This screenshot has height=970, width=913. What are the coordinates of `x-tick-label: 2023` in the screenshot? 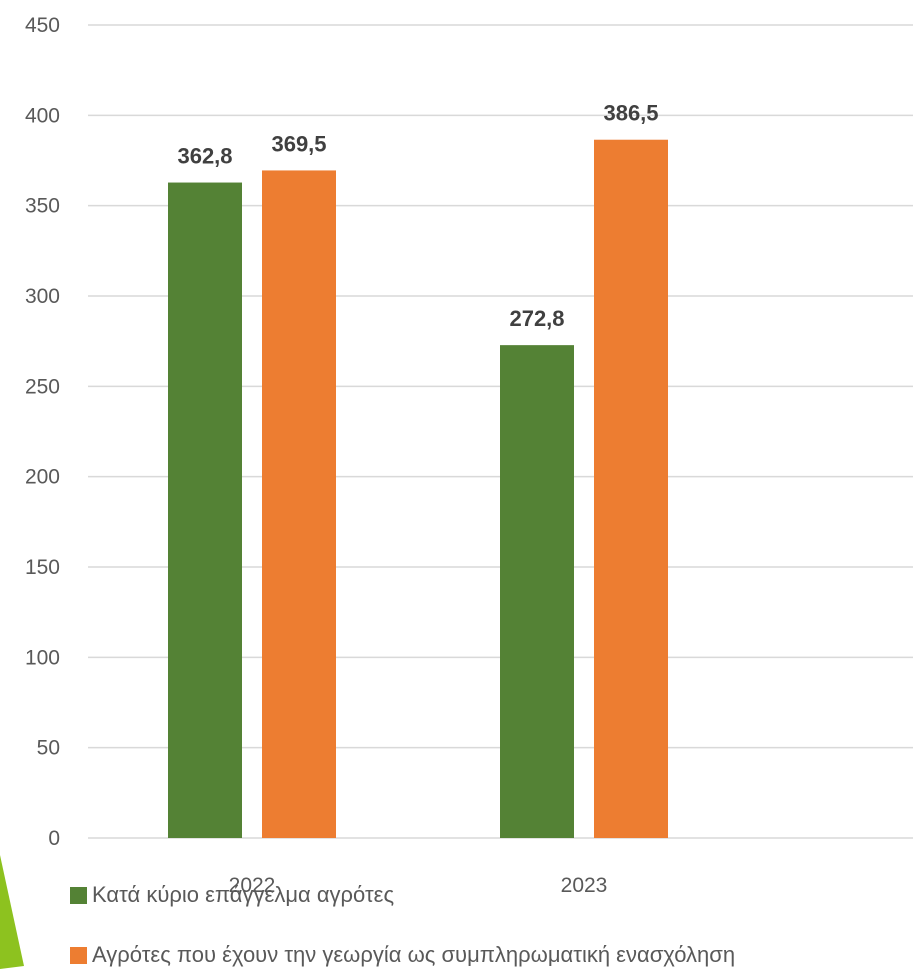 It's located at (584, 885).